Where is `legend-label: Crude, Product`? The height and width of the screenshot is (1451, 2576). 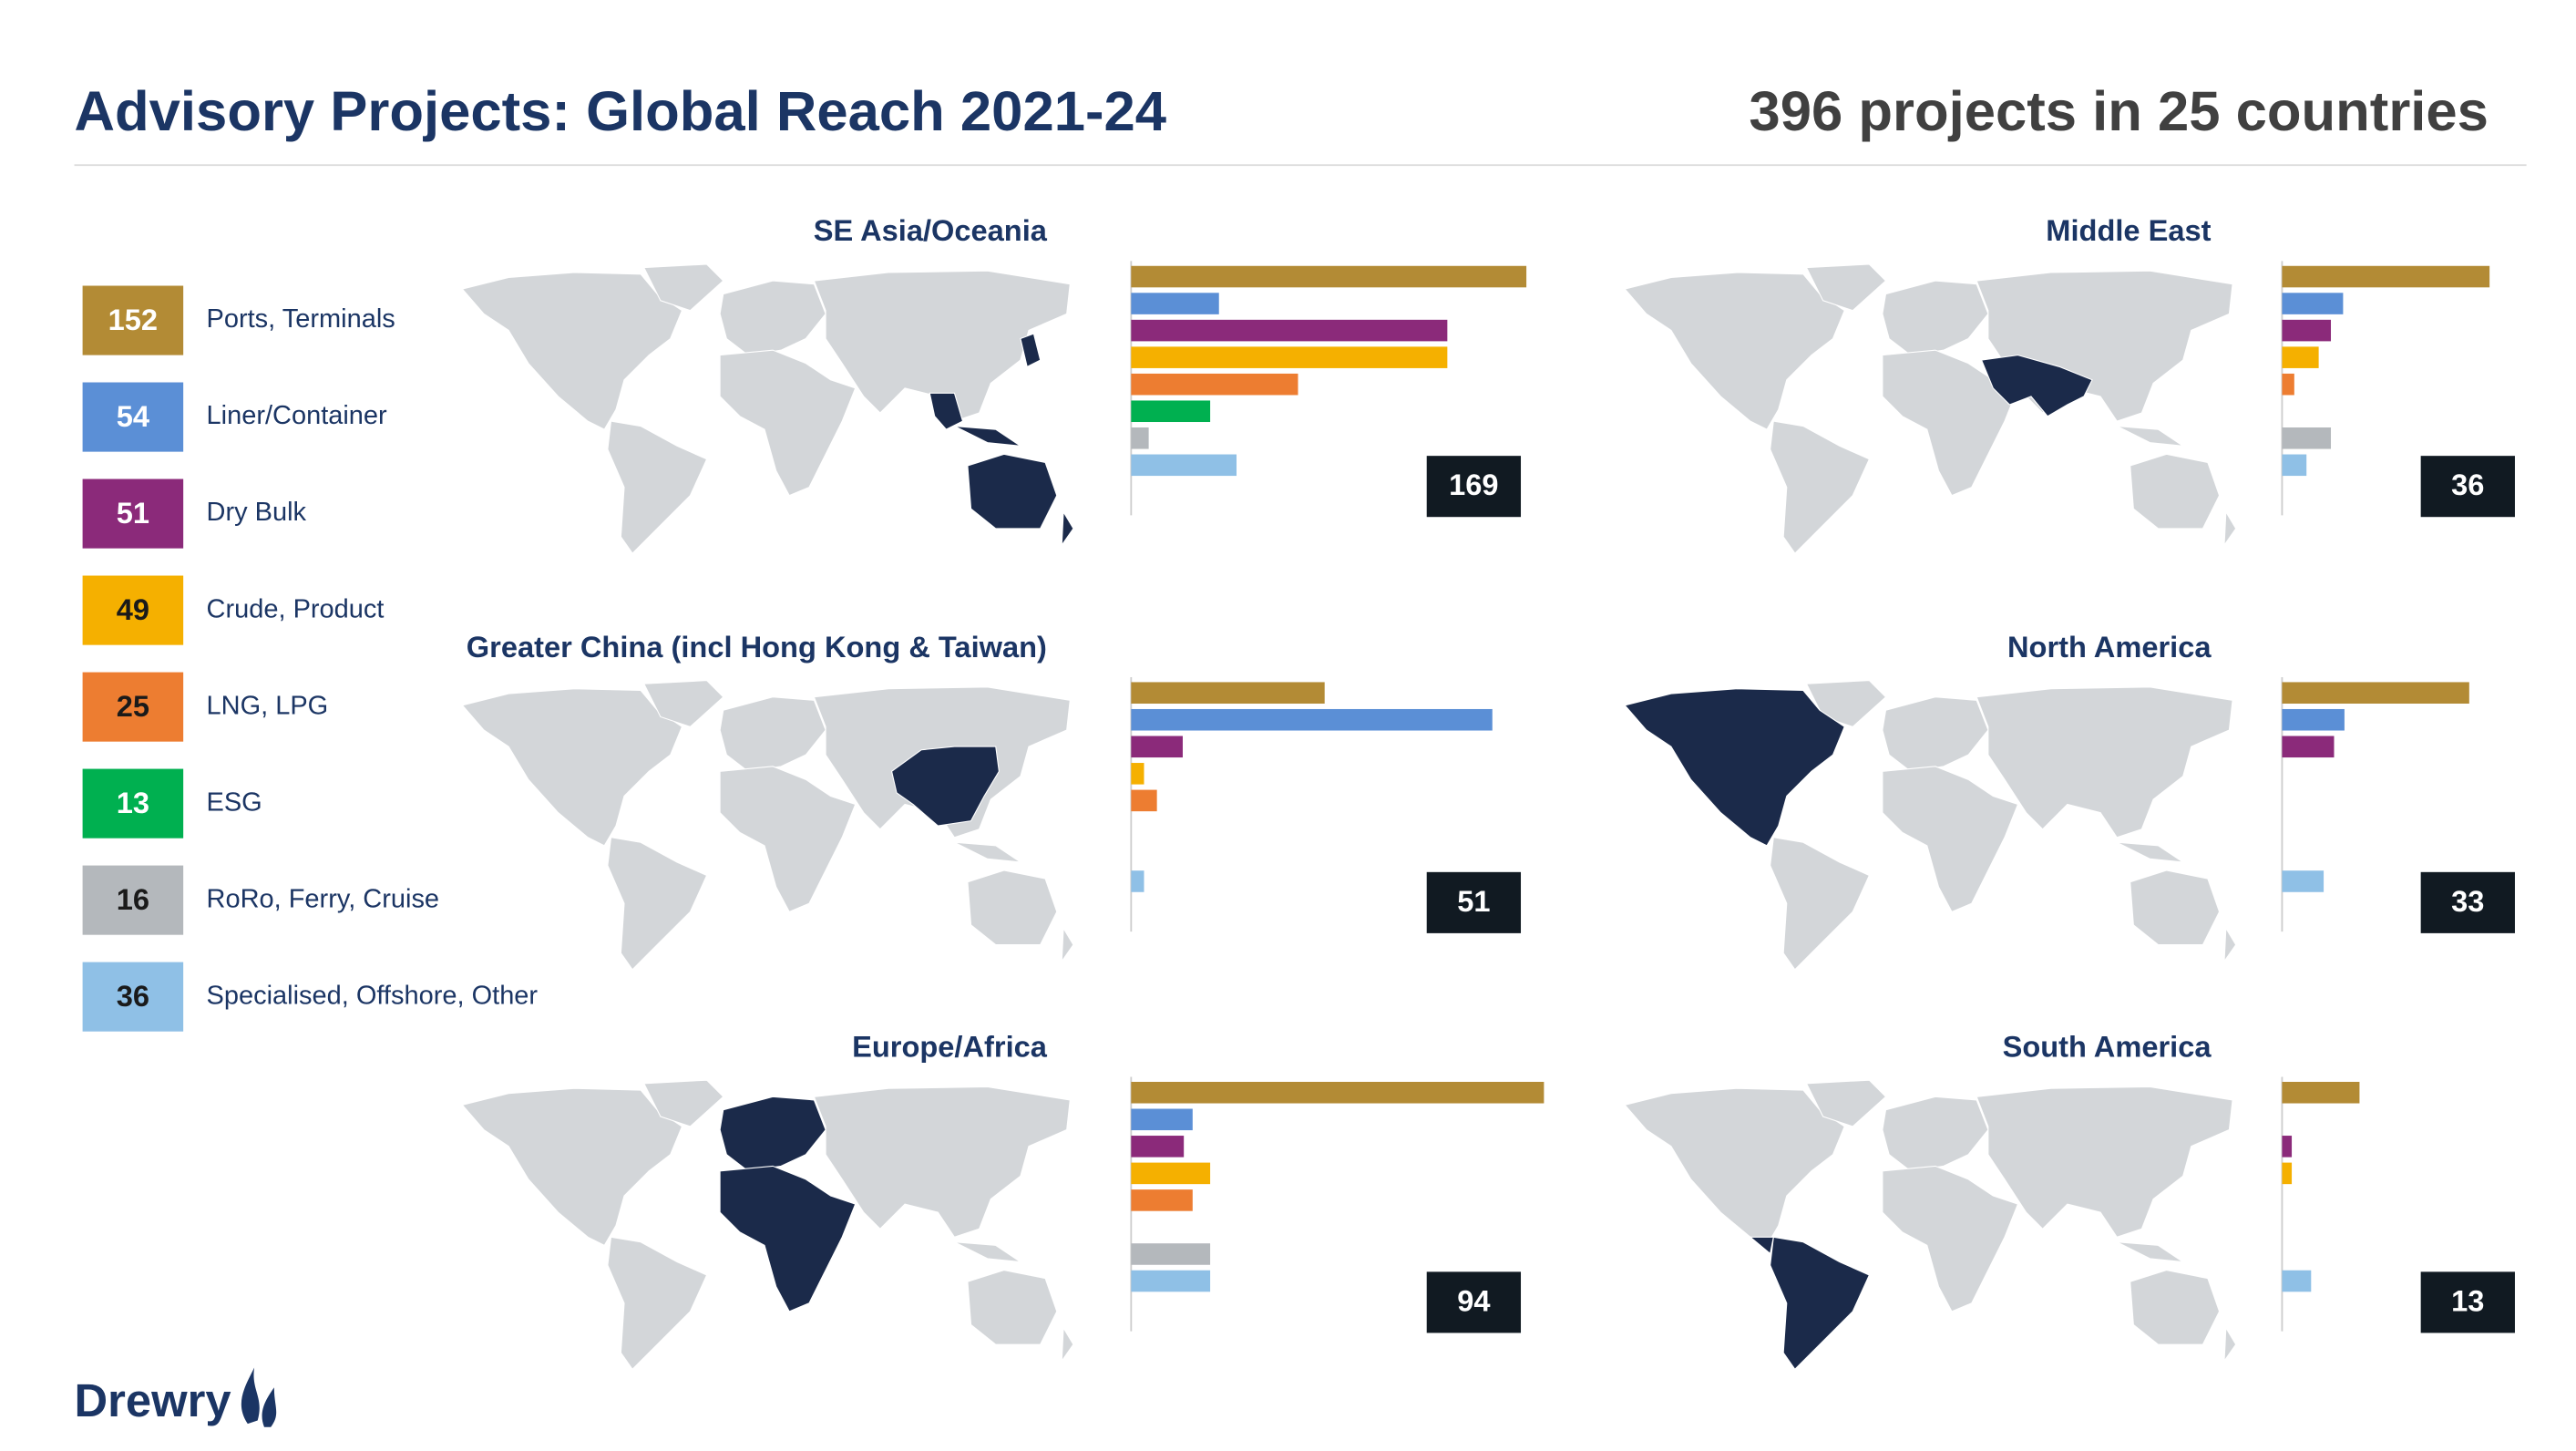 legend-label: Crude, Product is located at coordinates (296, 608).